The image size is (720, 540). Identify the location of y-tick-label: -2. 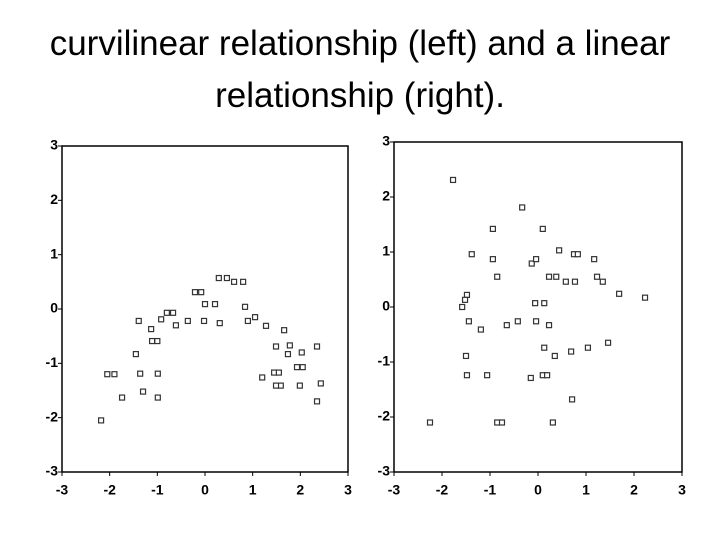
(52, 416).